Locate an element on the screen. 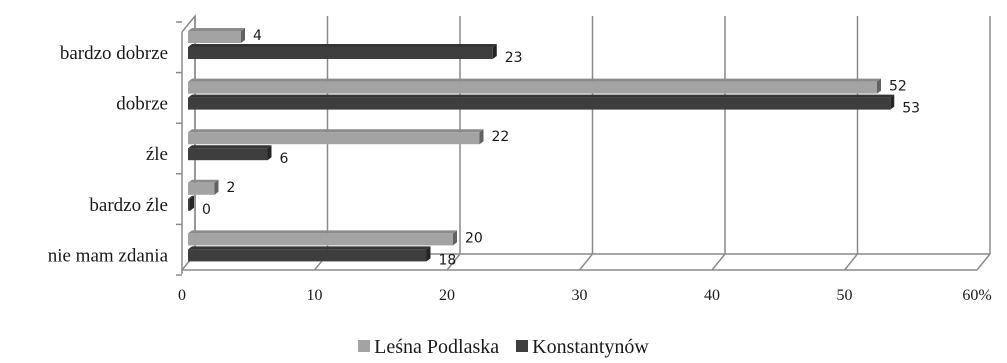 Image resolution: width=1007 pixels, height=363 pixels. legend: Leśna Podlaska Konstantynów is located at coordinates (503, 347).